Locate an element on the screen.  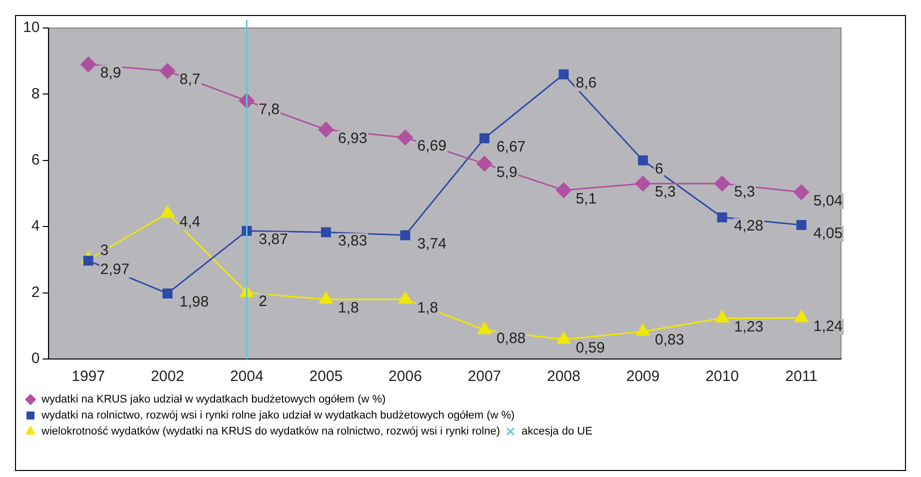
x-tick-label: 2004 is located at coordinates (247, 377).